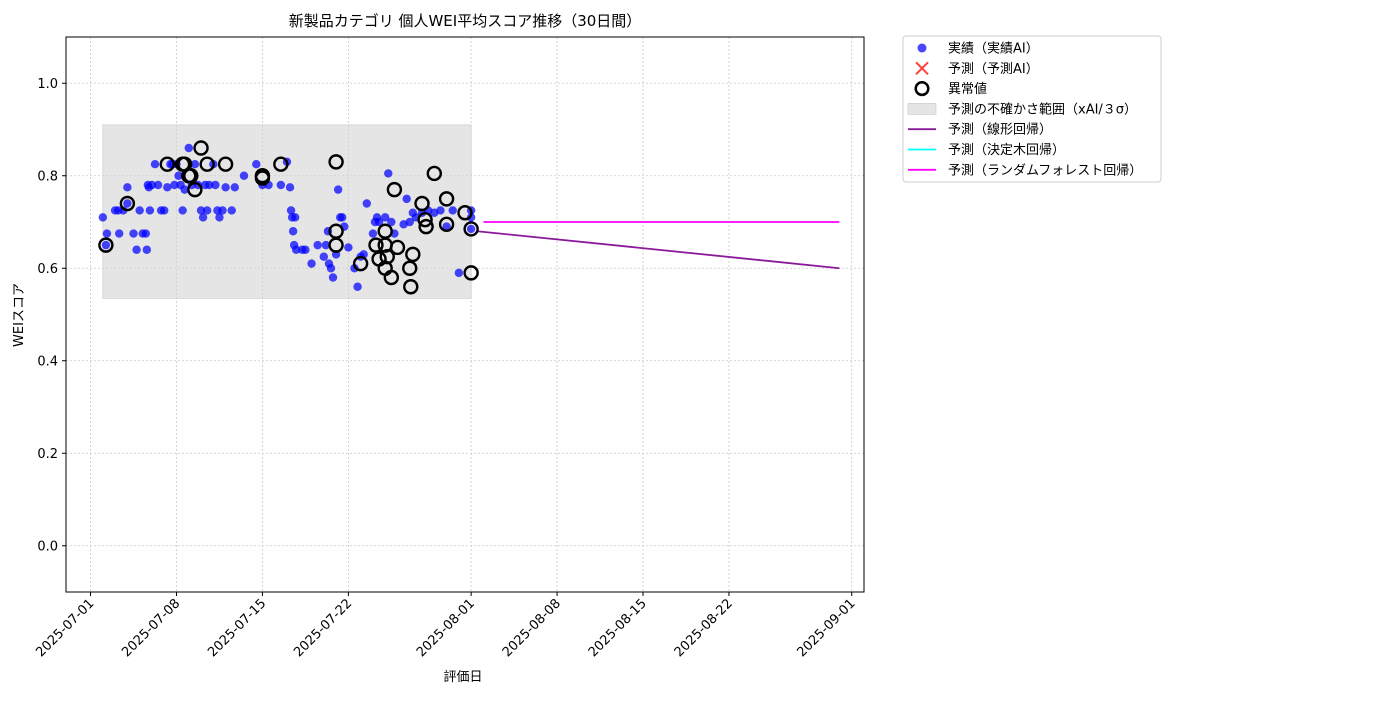 Image resolution: width=1400 pixels, height=704 pixels. I want to click on x-tick-label: 2025-08-15, so click(618, 628).